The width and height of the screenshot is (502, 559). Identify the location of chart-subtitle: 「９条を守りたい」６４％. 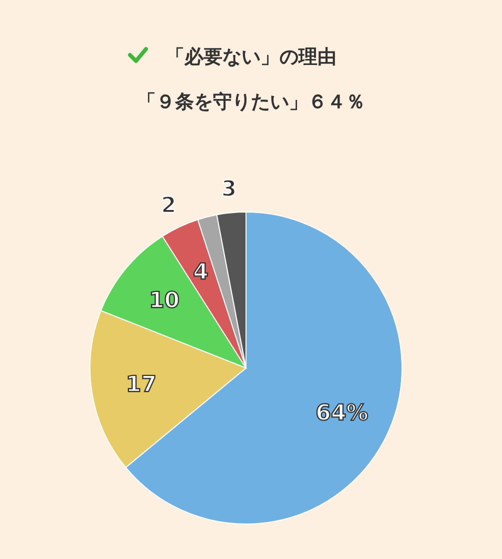
(251, 102).